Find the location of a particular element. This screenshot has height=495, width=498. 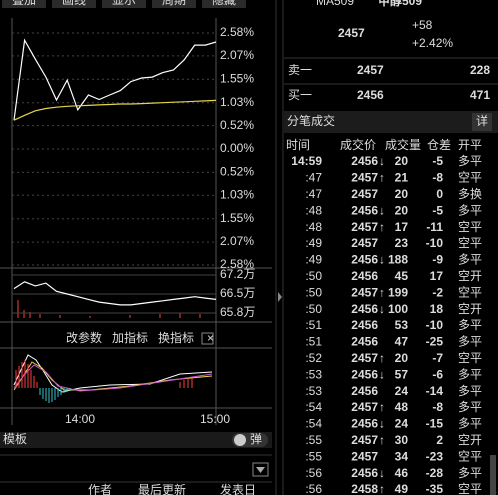

change: +58 is located at coordinates (422, 25).